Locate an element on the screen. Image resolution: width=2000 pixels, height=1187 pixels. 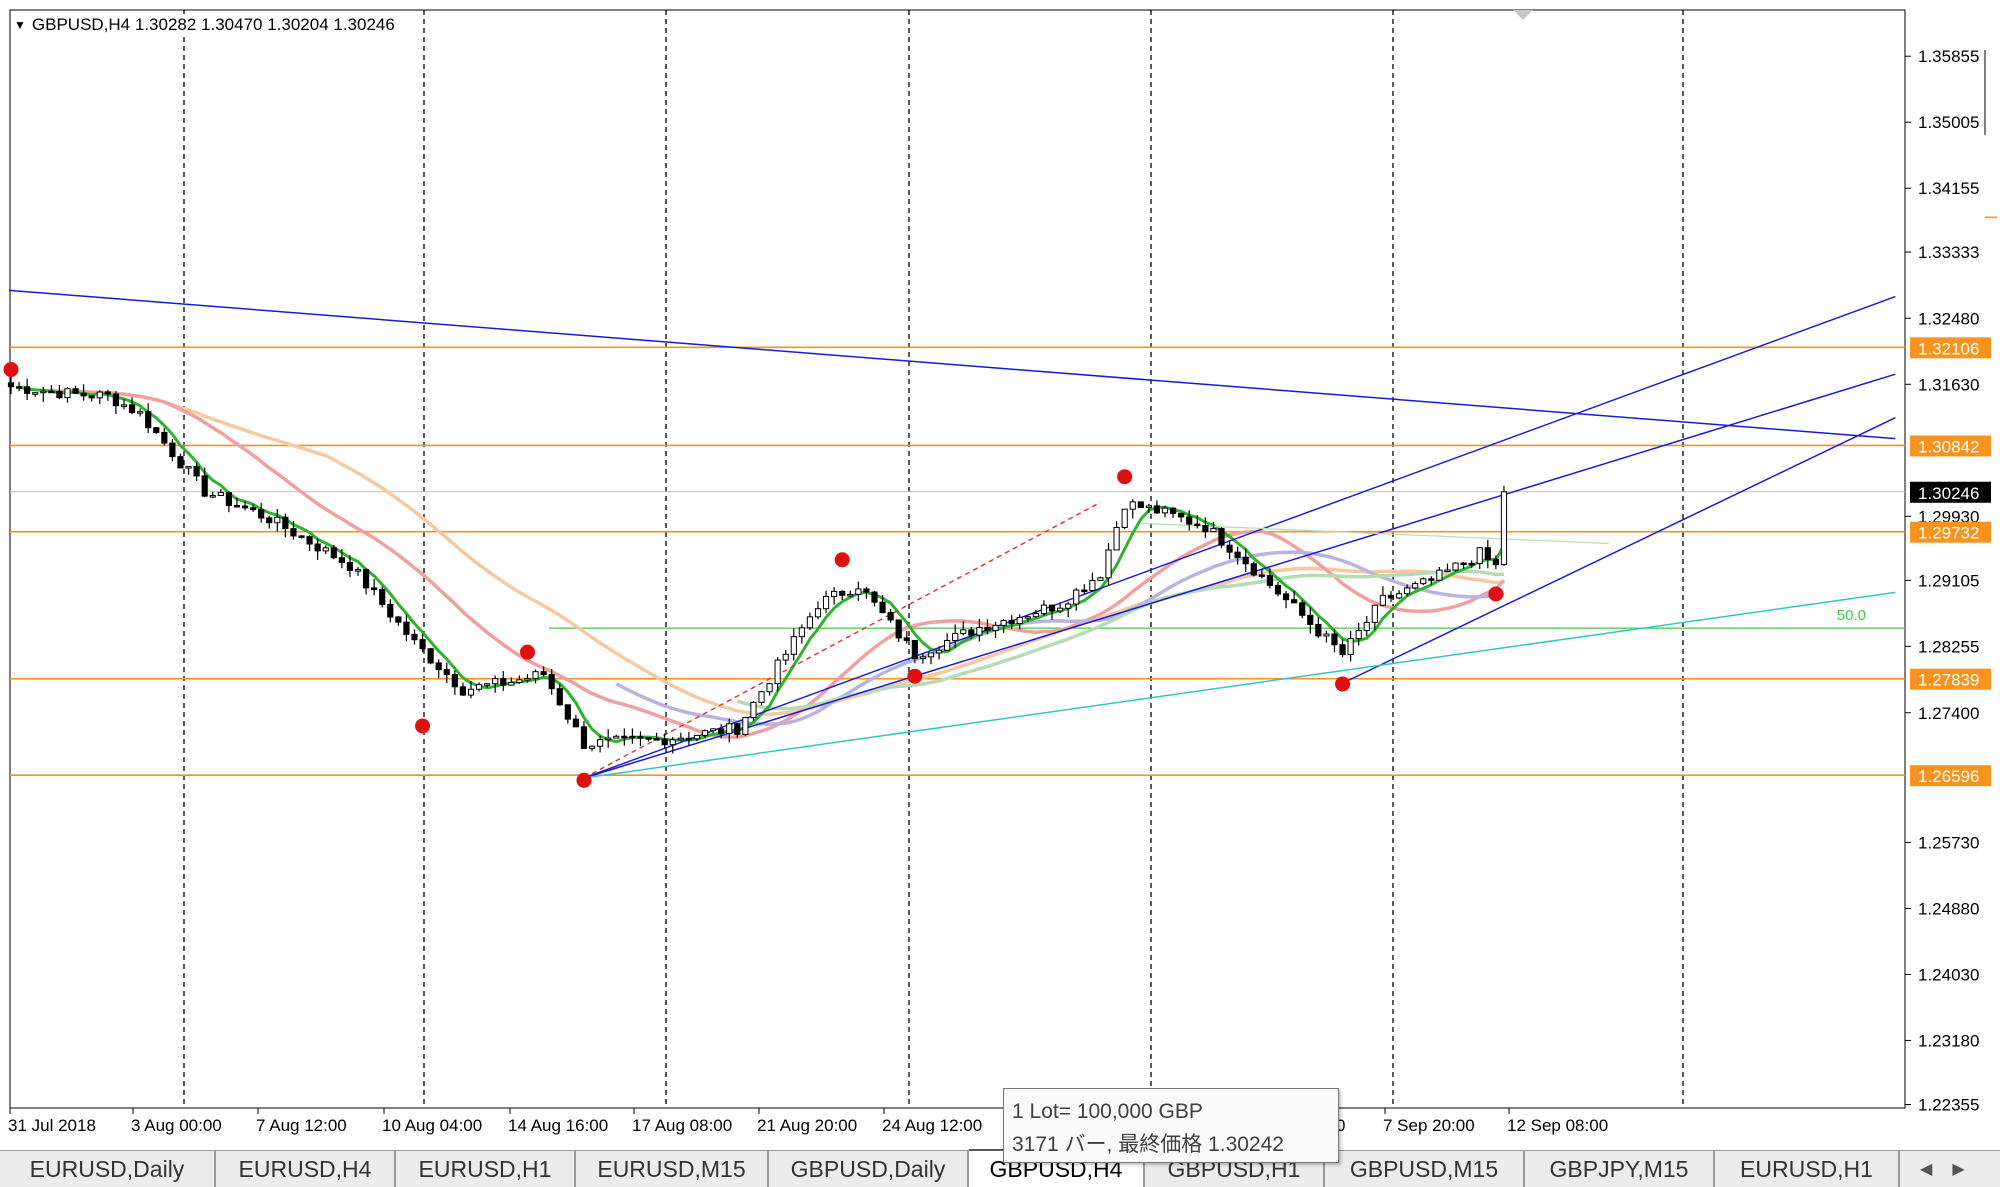
dropdown-triangle-icon: ▼ is located at coordinates (20, 25).